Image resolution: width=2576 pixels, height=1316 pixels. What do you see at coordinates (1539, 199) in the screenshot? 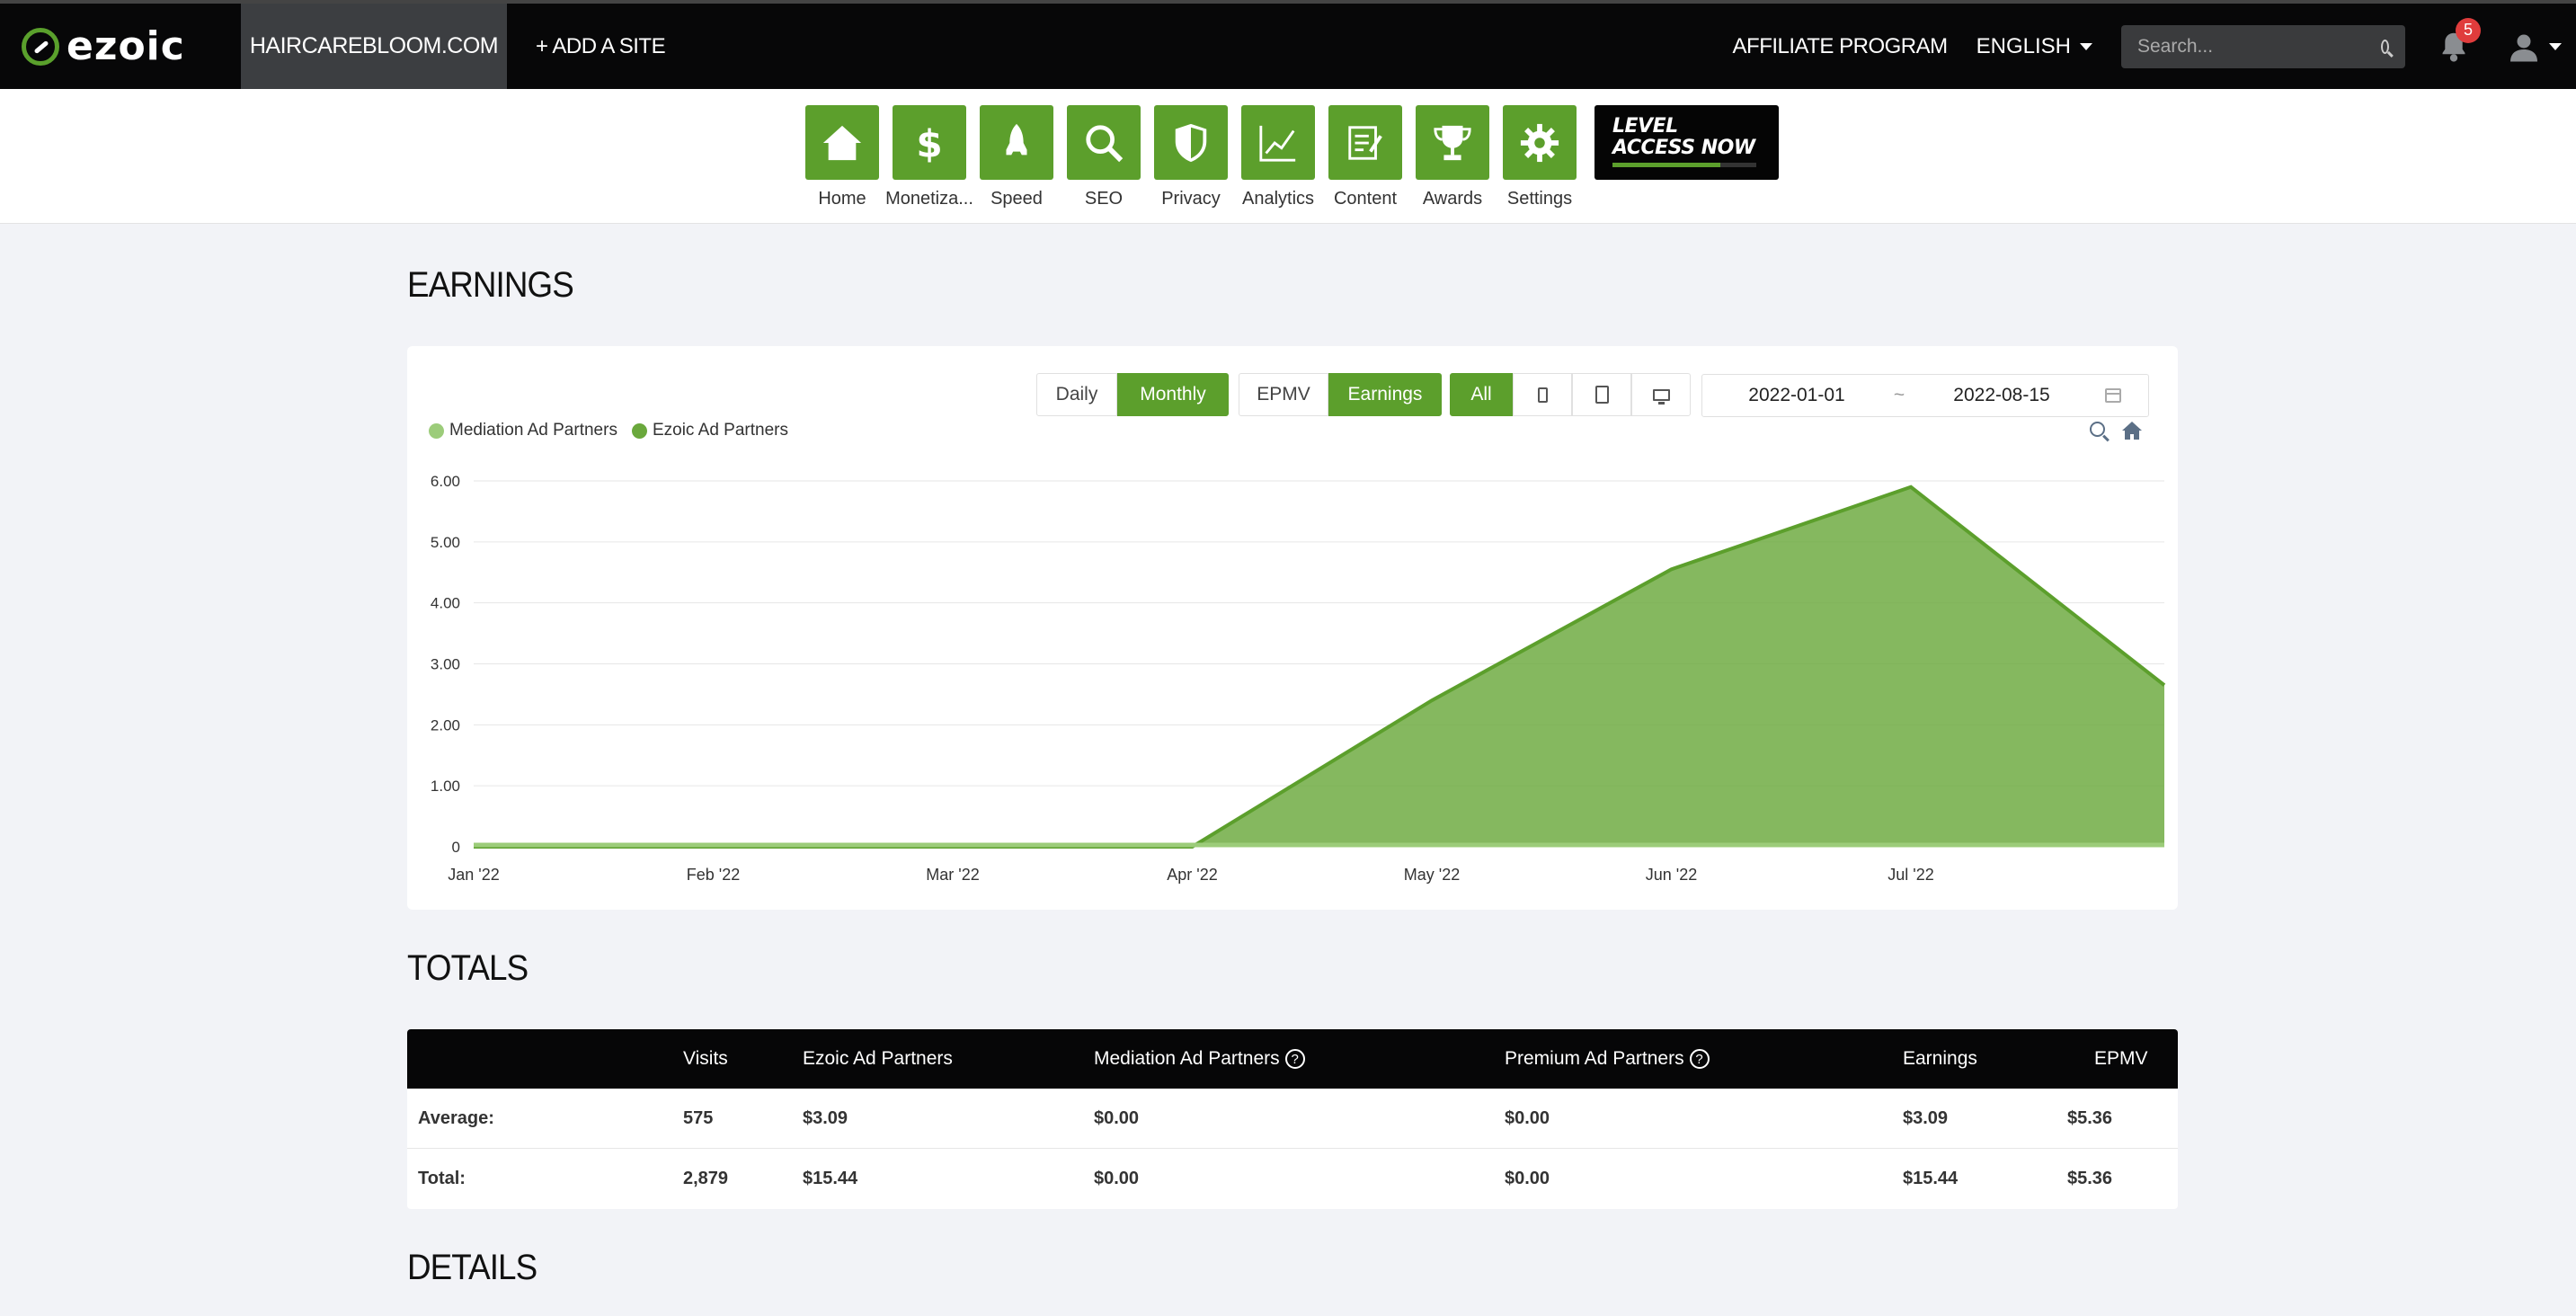
I see `nav-label: Settings` at bounding box center [1539, 199].